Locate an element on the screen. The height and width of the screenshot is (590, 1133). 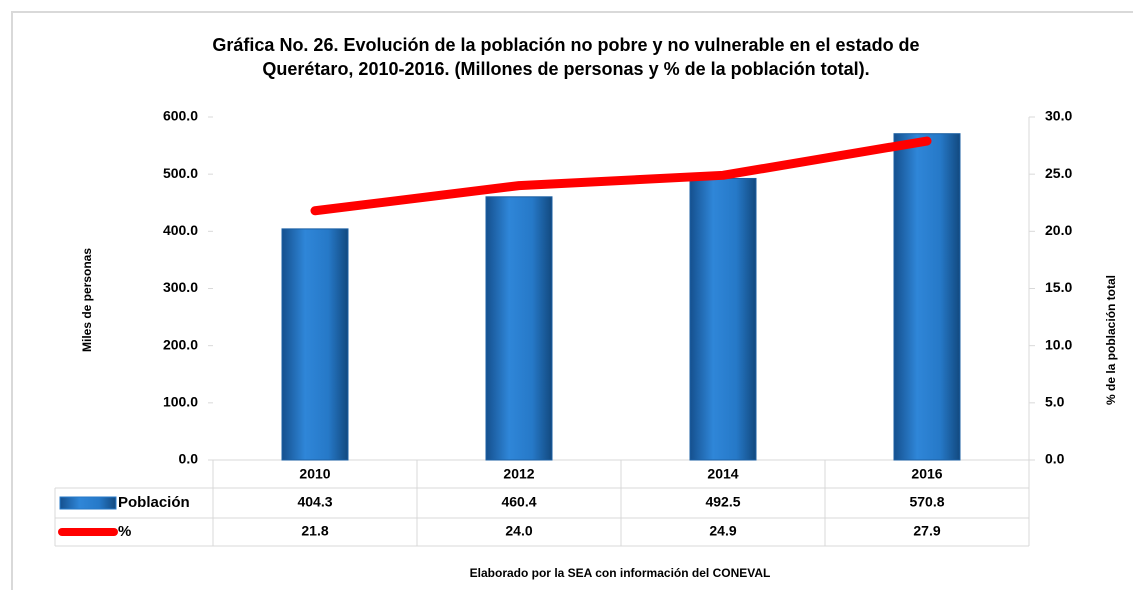
data-label: 460.4 is located at coordinates (518, 502).